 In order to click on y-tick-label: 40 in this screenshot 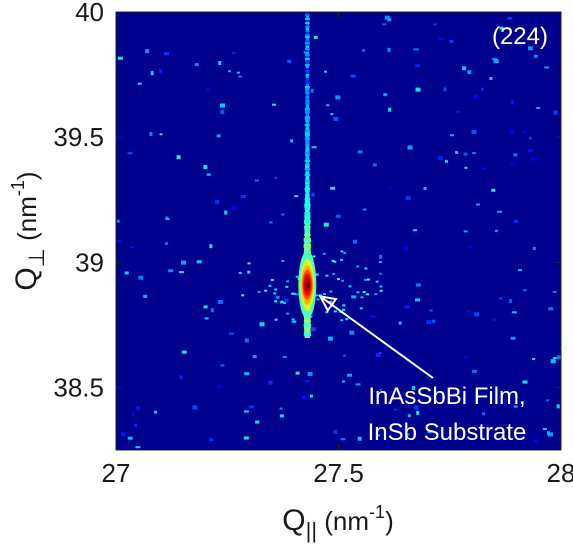, I will do `click(89, 13)`.